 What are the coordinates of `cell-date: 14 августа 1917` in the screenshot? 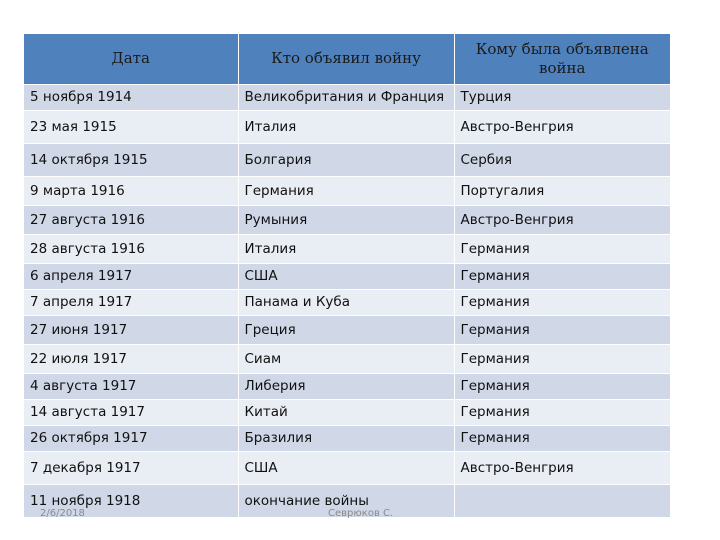 It's located at (131, 411).